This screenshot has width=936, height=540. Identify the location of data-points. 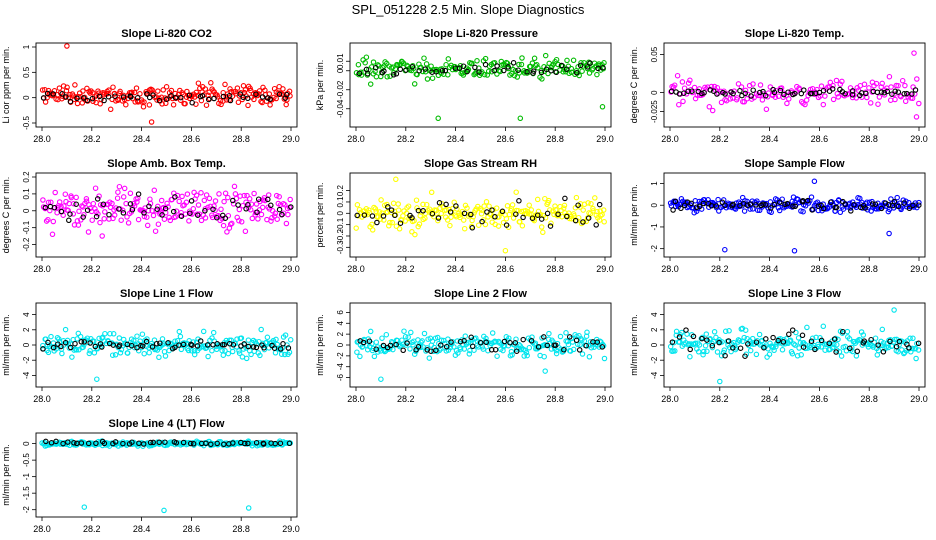
(167, 211).